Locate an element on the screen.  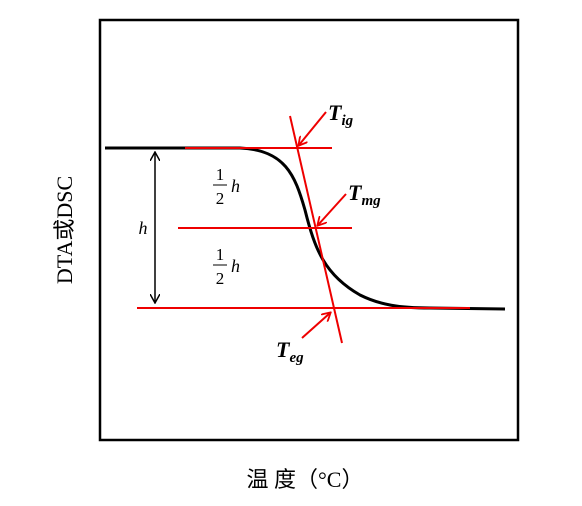
subscript: eg is located at coordinates (296, 358).